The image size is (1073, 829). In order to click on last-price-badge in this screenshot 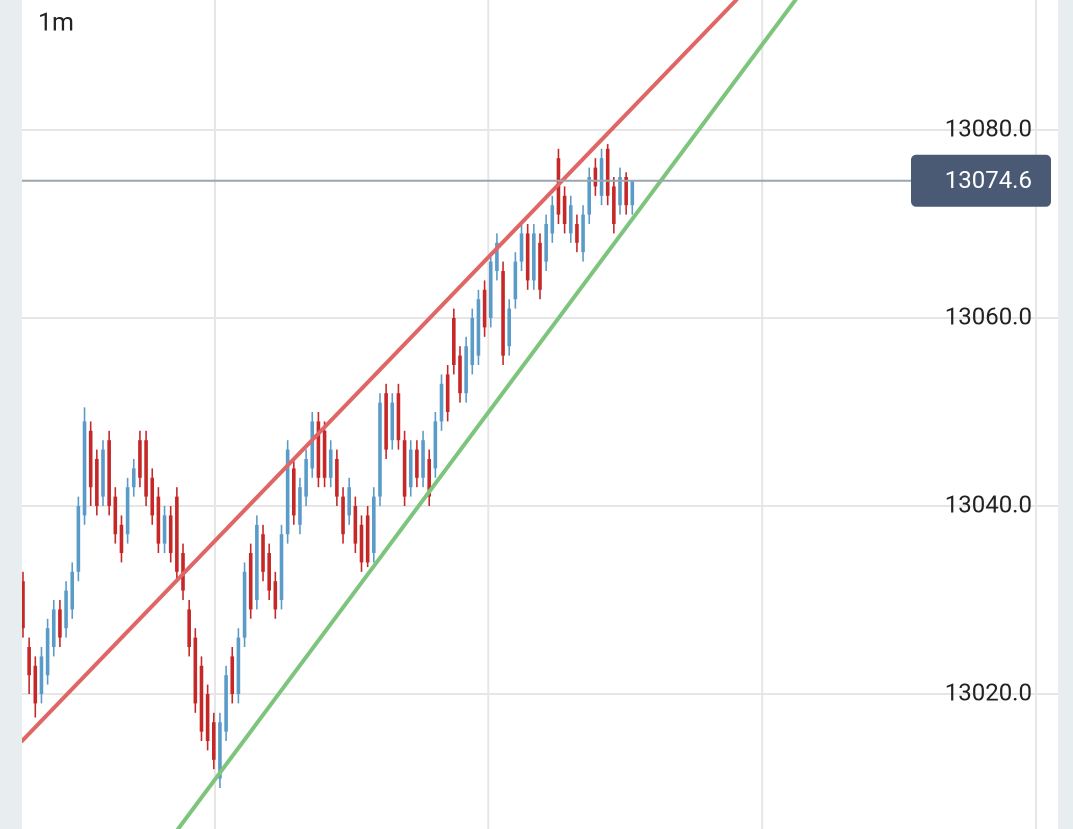, I will do `click(981, 180)`.